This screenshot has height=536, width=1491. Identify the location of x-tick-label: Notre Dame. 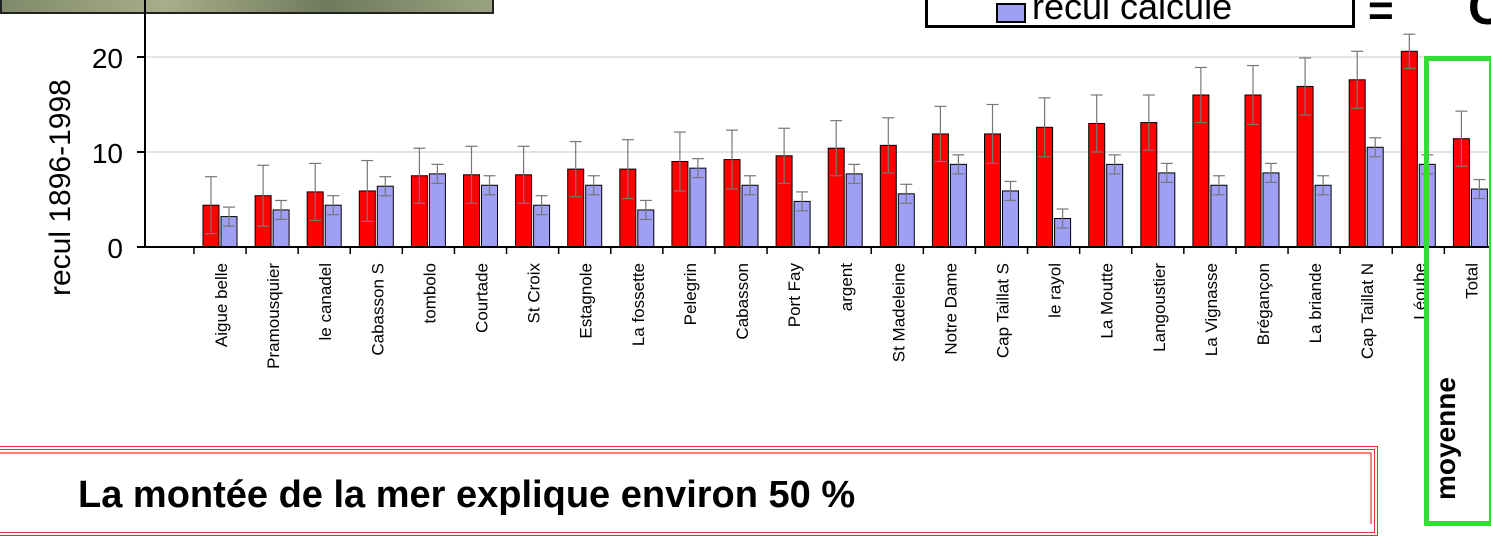
(950, 309).